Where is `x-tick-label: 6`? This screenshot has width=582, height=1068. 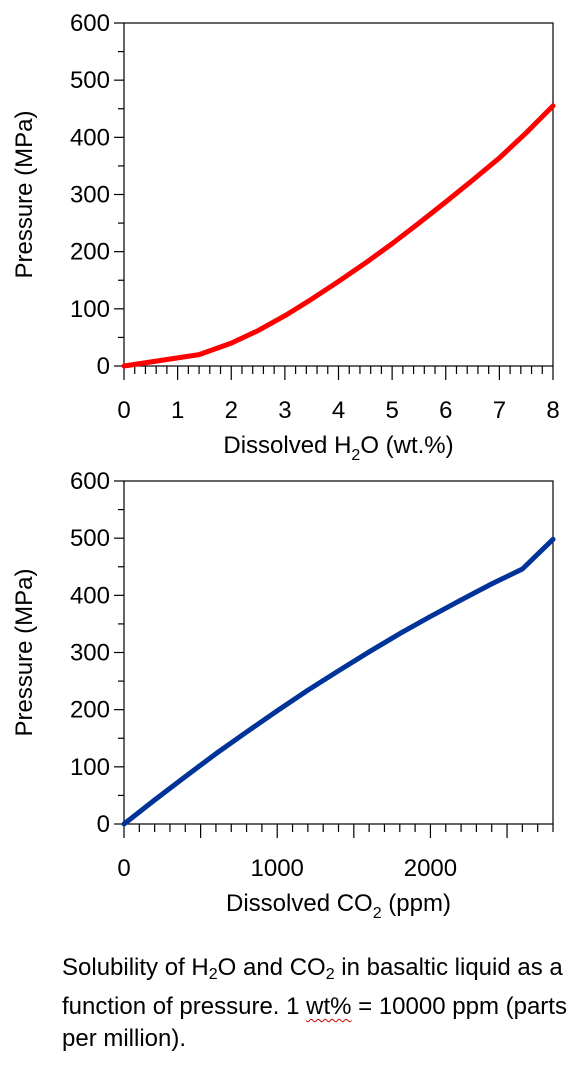
x-tick-label: 6 is located at coordinates (445, 410).